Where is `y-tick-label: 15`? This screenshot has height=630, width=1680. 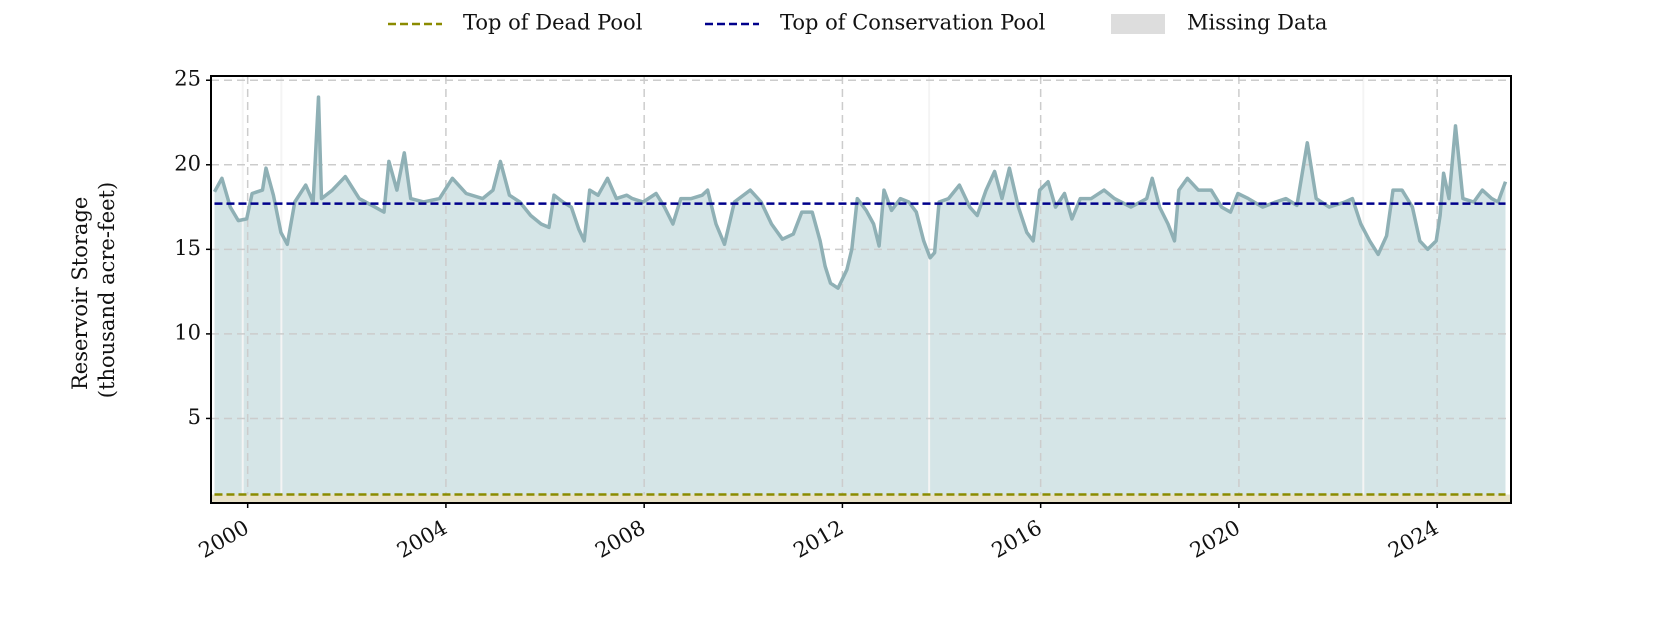 y-tick-label: 15 is located at coordinates (187, 248).